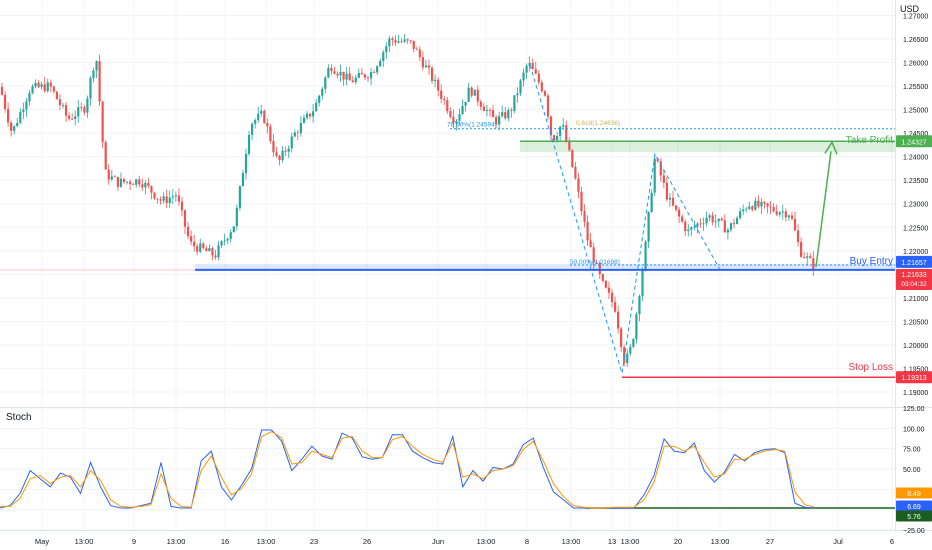 The height and width of the screenshot is (550, 932). Describe the element at coordinates (527, 541) in the screenshot. I see `time-tick-label: 8` at that location.